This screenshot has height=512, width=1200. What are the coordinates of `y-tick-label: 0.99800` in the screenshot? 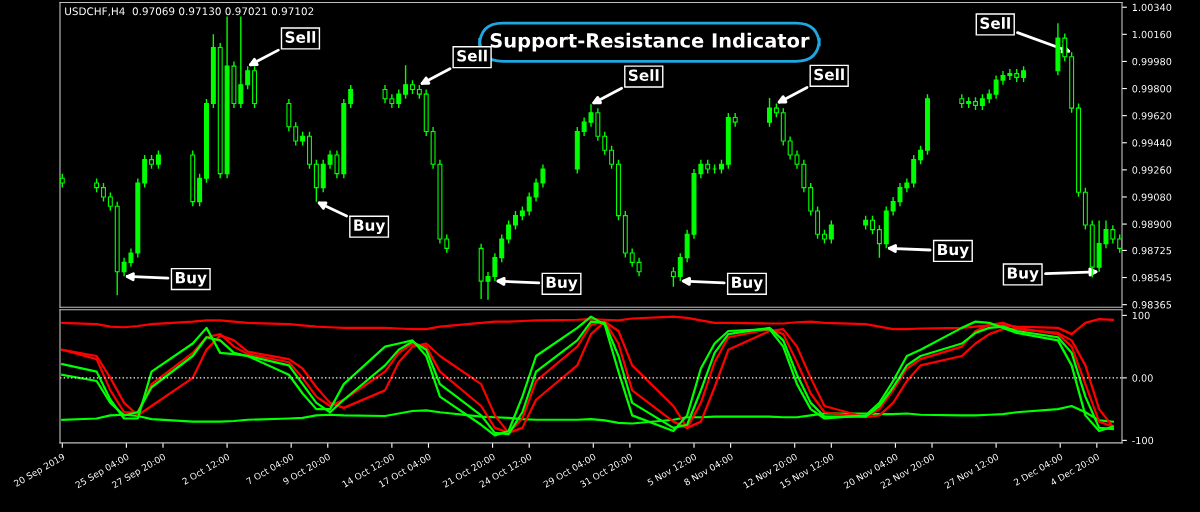 It's located at (1152, 89).